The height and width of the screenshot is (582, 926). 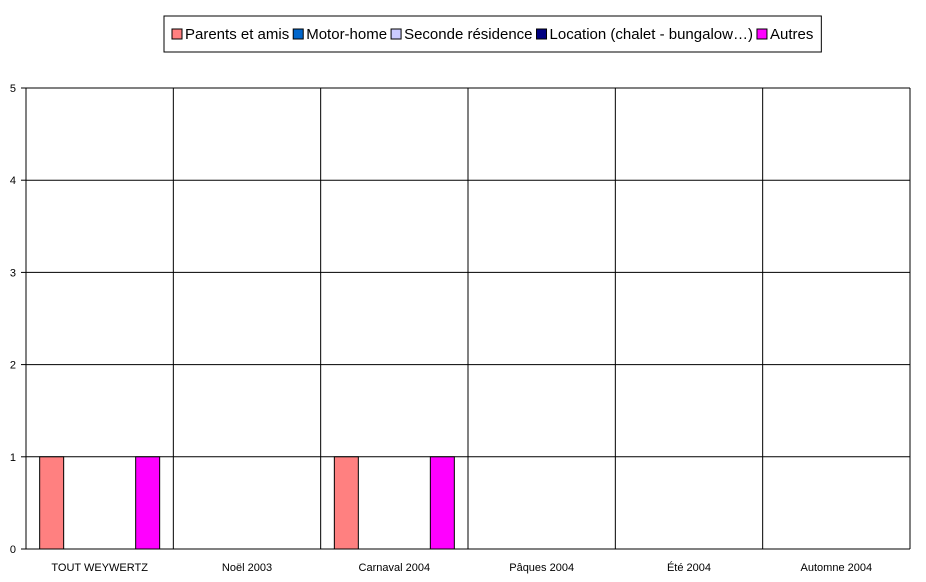 What do you see at coordinates (689, 567) in the screenshot?
I see `x-tick-label-ete-2004: Été 2004` at bounding box center [689, 567].